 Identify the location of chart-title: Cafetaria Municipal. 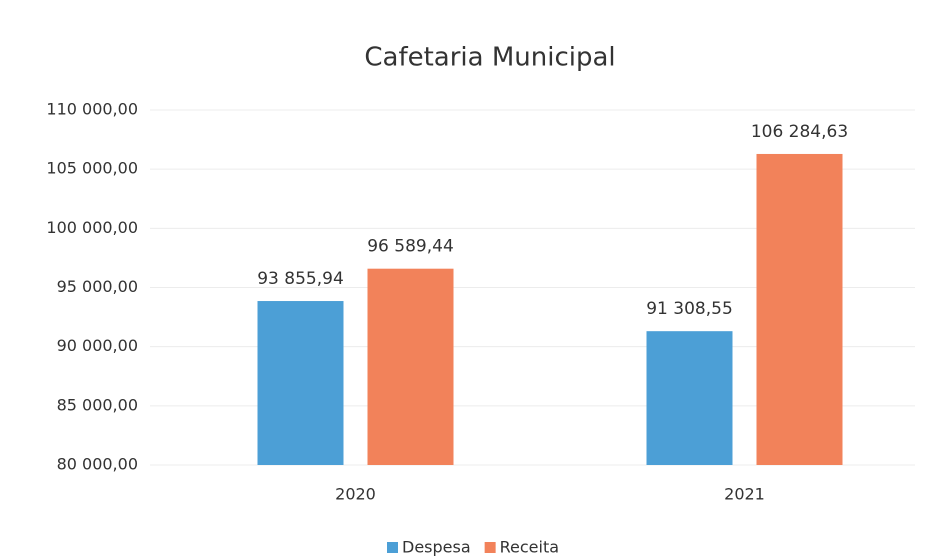
(489, 58).